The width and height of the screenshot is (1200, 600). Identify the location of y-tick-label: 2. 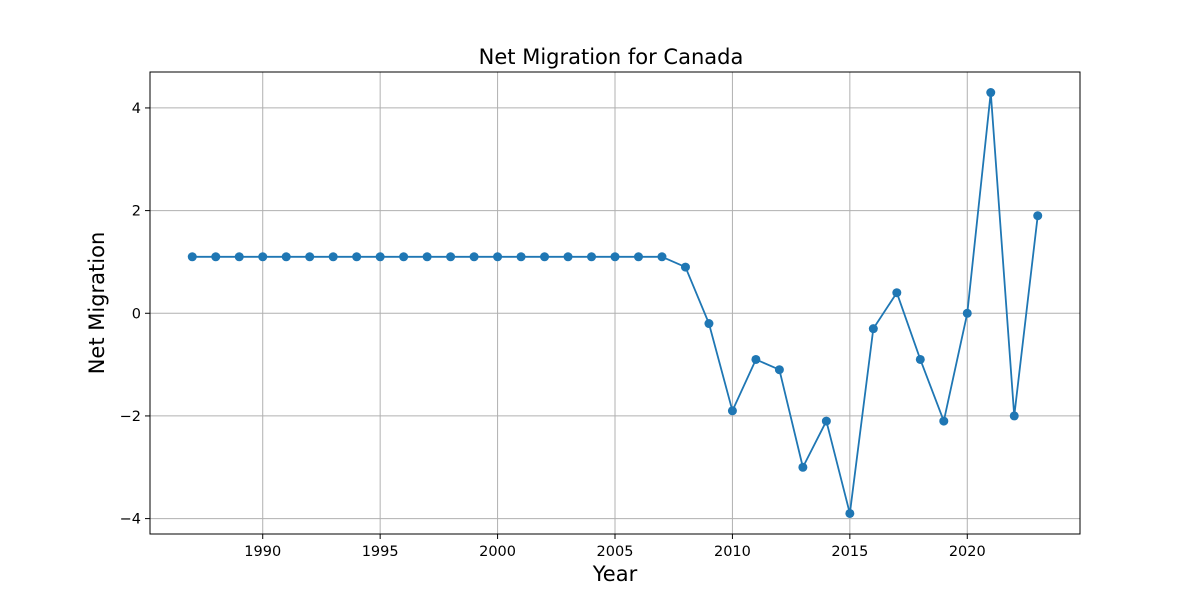
(136, 212).